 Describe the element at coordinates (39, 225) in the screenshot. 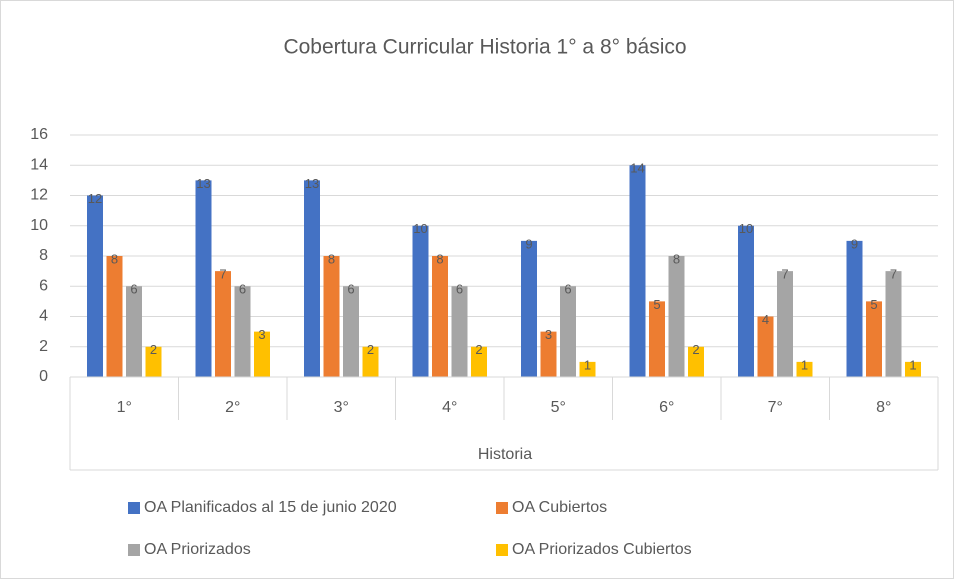

I see `y-tick-label: 10` at that location.